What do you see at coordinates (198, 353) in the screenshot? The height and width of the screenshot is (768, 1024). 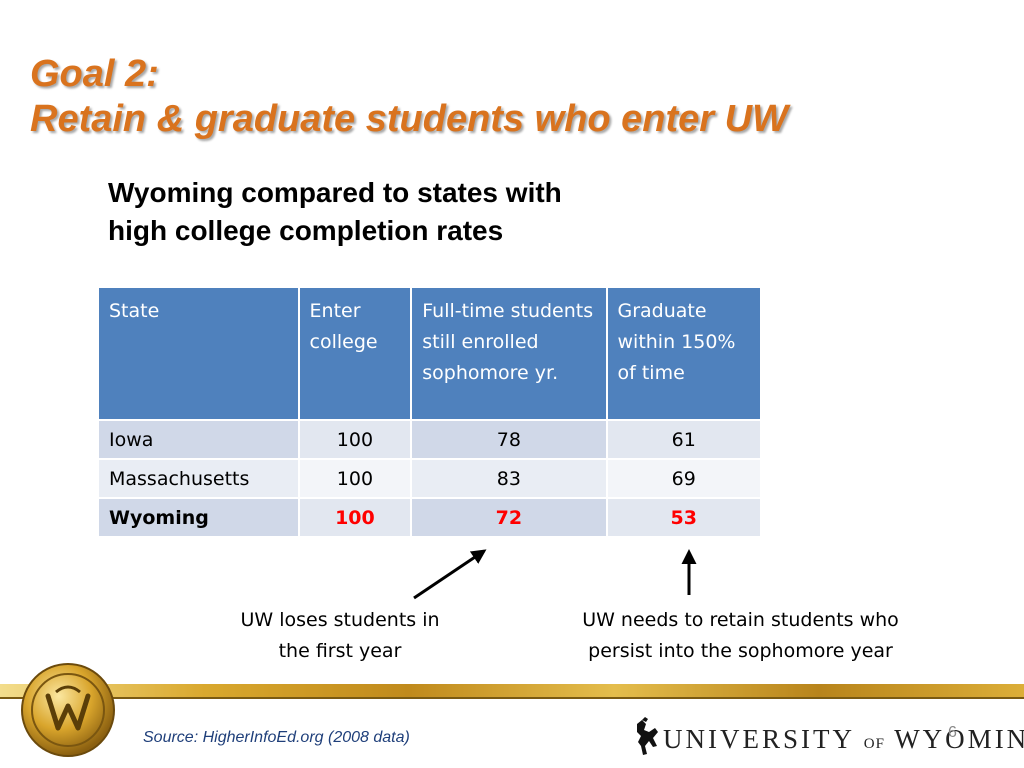 I see `header-state: State` at bounding box center [198, 353].